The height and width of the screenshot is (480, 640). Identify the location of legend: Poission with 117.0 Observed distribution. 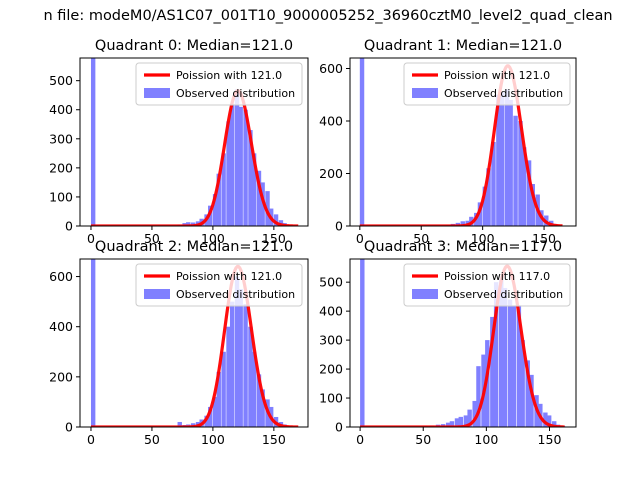
(487, 285).